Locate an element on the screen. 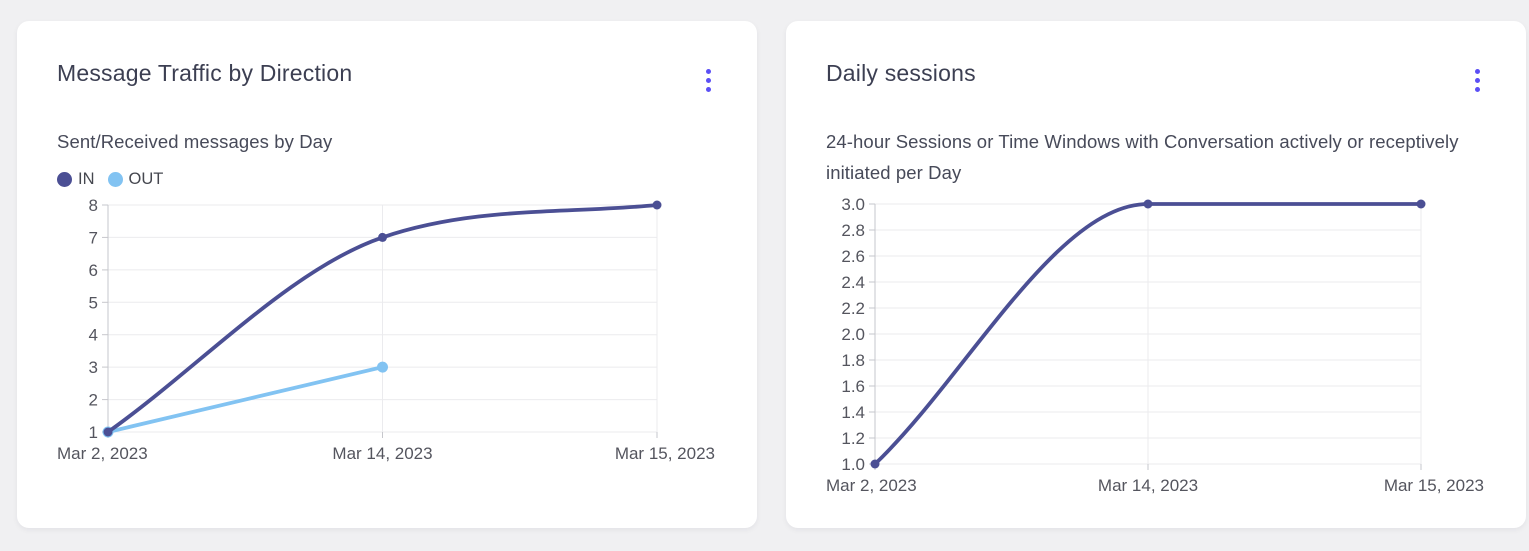  card-subtitle: Sent/Received messages by Day is located at coordinates (195, 141).